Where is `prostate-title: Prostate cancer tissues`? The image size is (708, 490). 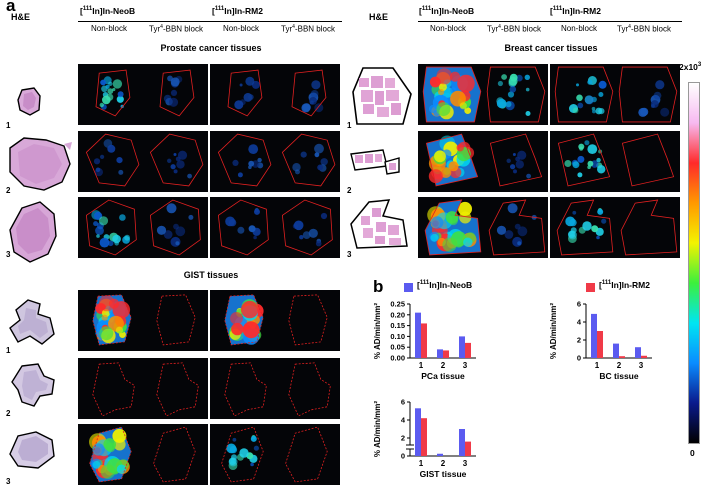 prostate-title: Prostate cancer tissues is located at coordinates (211, 48).